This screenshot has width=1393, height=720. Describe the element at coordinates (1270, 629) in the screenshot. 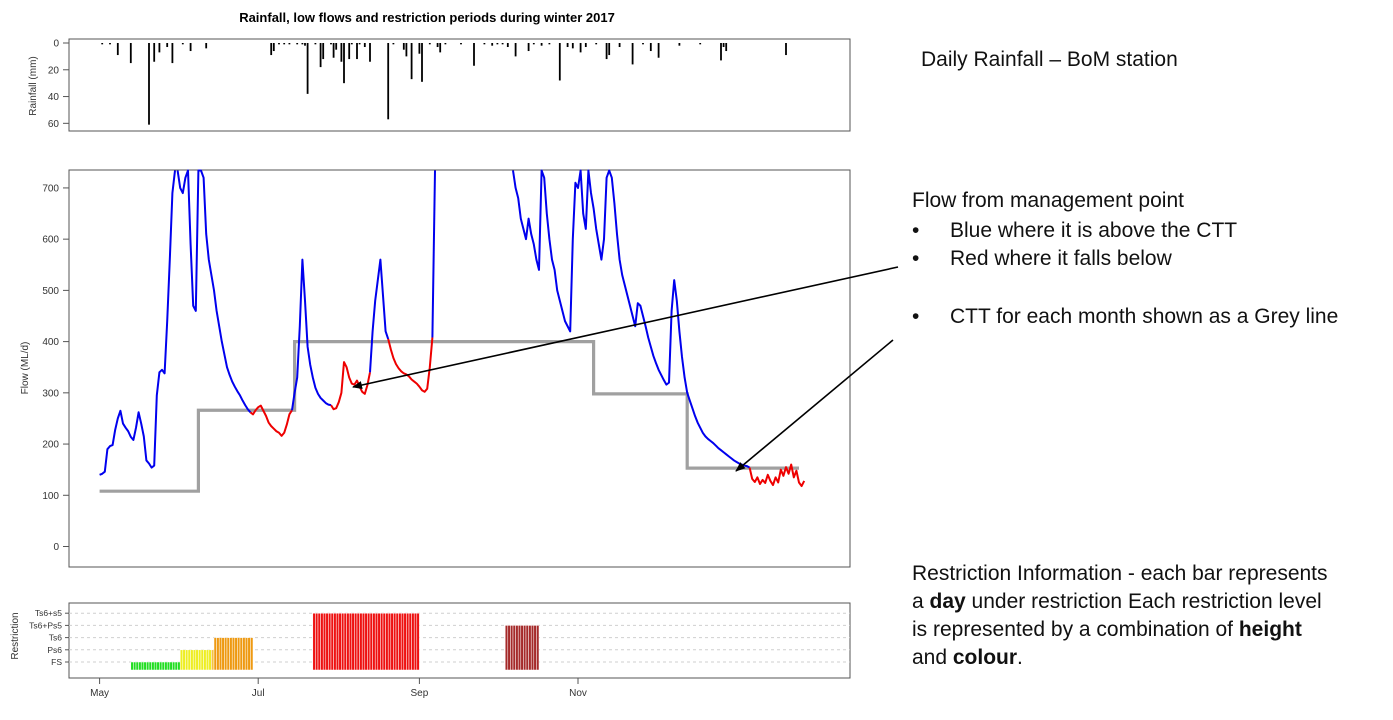

I see `emphasis-height: height` at that location.